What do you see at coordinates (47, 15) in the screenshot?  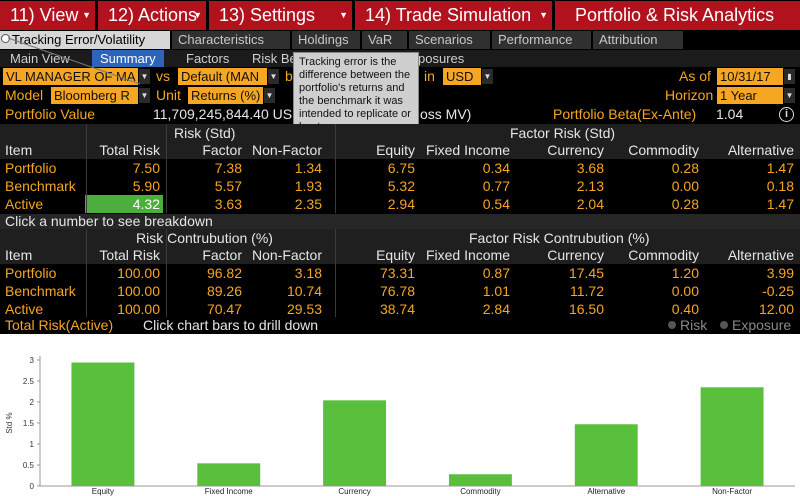 I see `view-menu: 11) View ▼` at bounding box center [47, 15].